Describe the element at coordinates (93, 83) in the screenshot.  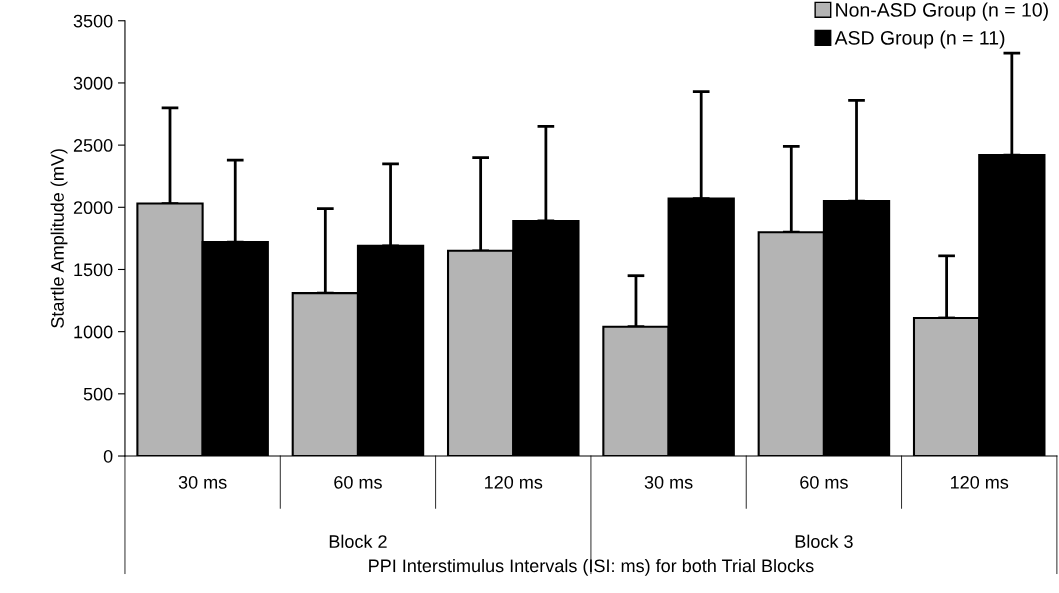
I see `y-tick-label: 3000` at that location.